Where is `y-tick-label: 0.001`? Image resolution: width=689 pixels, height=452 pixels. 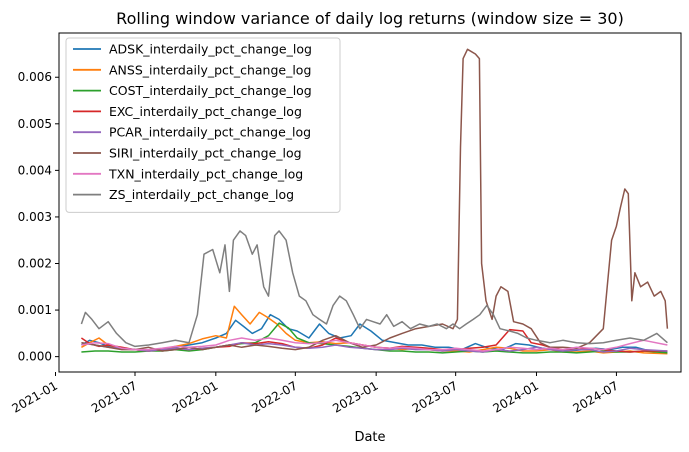
y-tick-label: 0.001 is located at coordinates (35, 310).